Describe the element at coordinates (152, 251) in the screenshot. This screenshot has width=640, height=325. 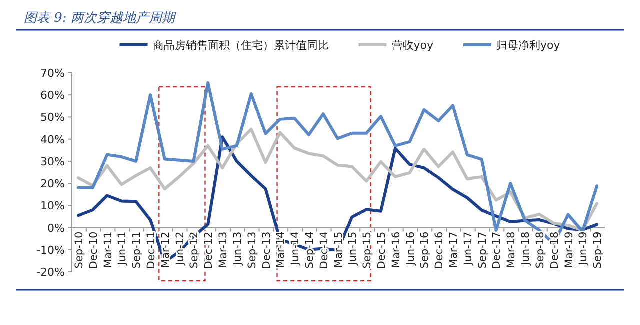
I see `x-tick-label: Dec-11` at that location.